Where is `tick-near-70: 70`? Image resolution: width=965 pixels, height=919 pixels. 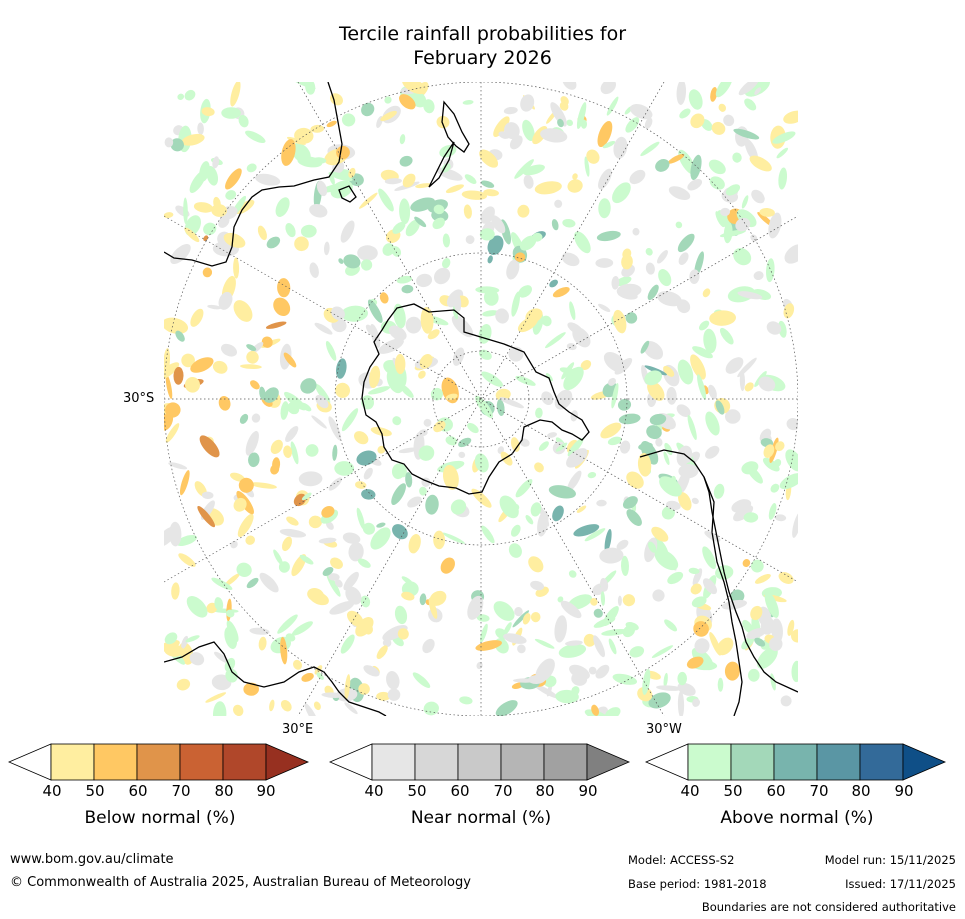
tick-near-70: 70 is located at coordinates (503, 791).